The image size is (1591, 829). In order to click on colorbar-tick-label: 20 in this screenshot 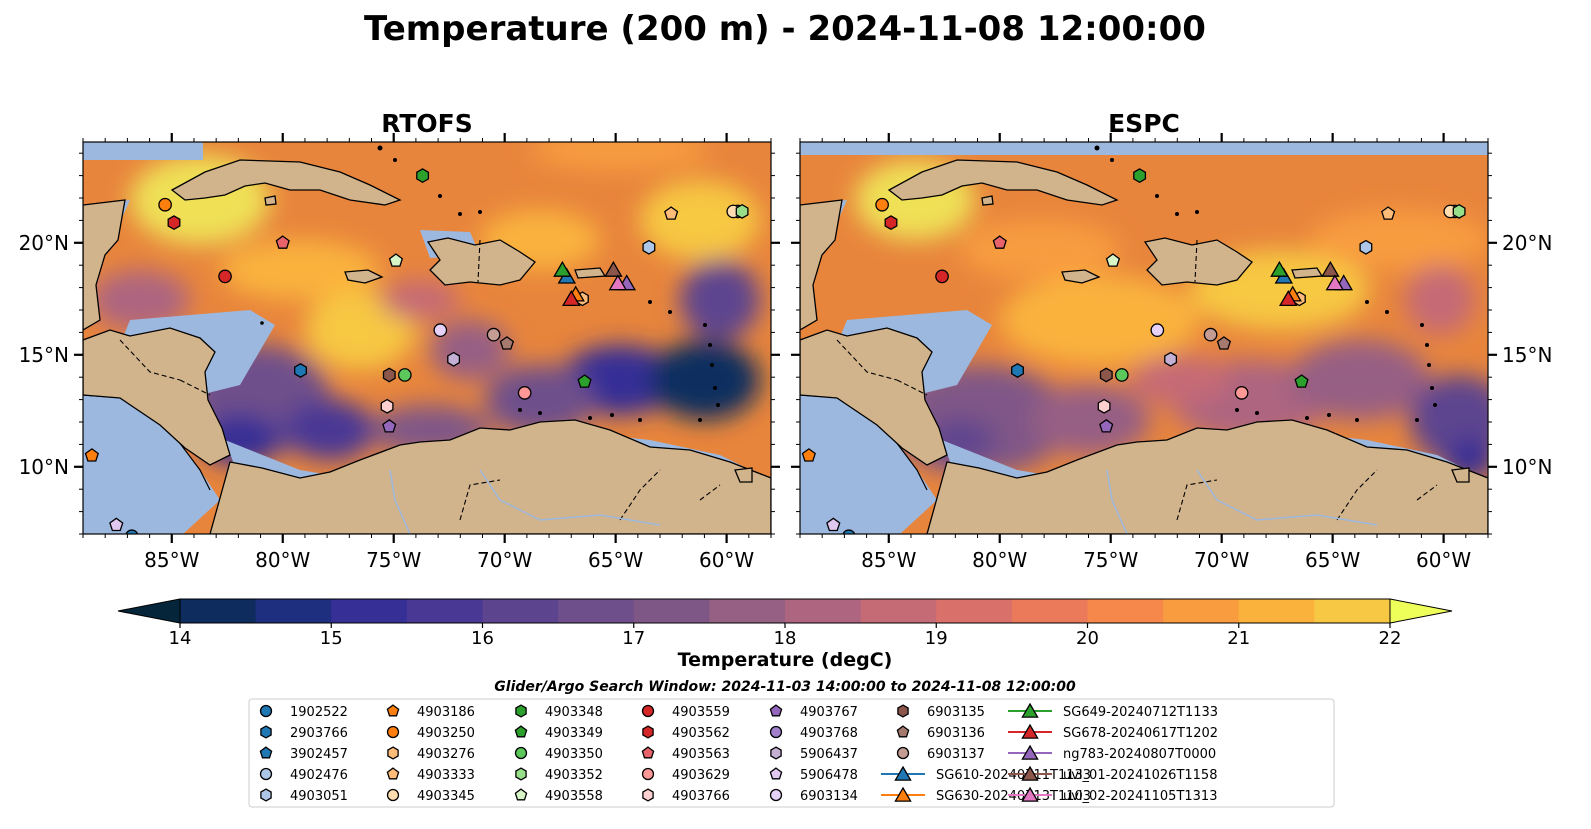, I will do `click(1087, 638)`.